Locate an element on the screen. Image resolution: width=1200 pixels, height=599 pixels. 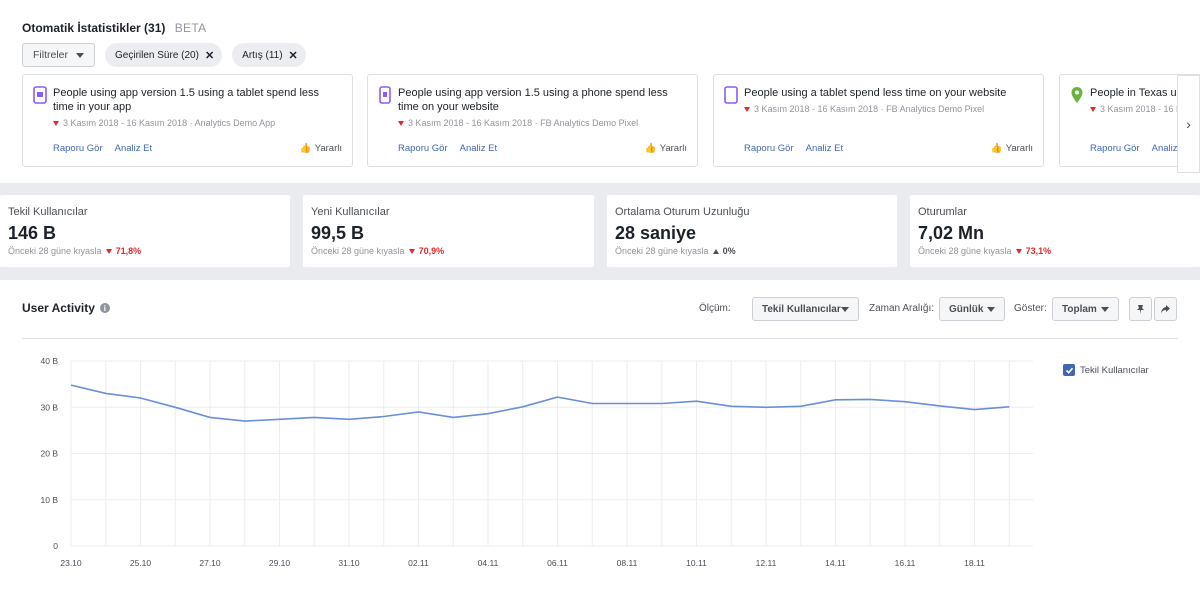
metric-comparison: Önceki 28 güne kıyasla 73,1% is located at coordinates (985, 251).